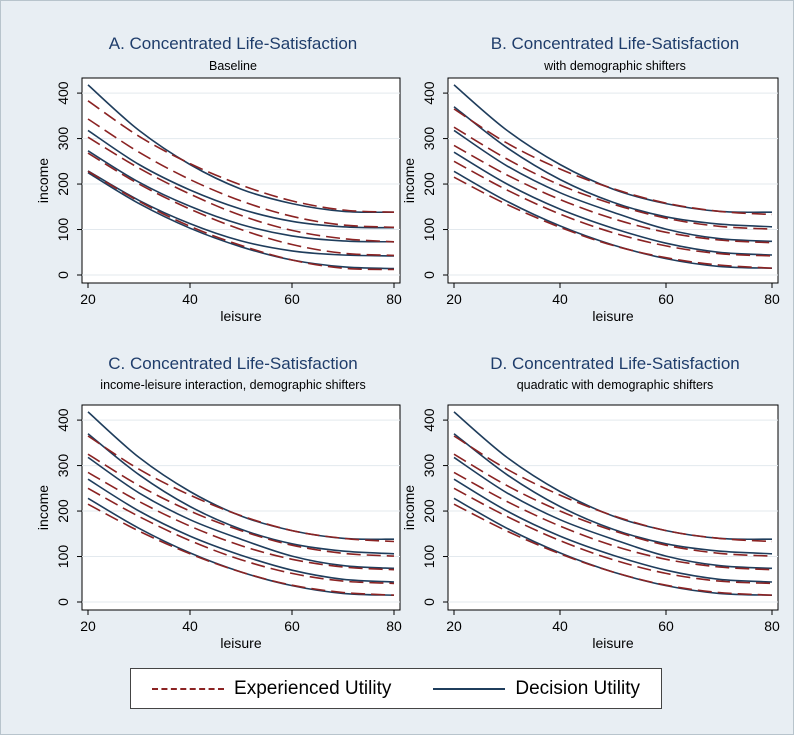 The height and width of the screenshot is (735, 794). I want to click on panel-d-xtick-label: 80, so click(772, 626).